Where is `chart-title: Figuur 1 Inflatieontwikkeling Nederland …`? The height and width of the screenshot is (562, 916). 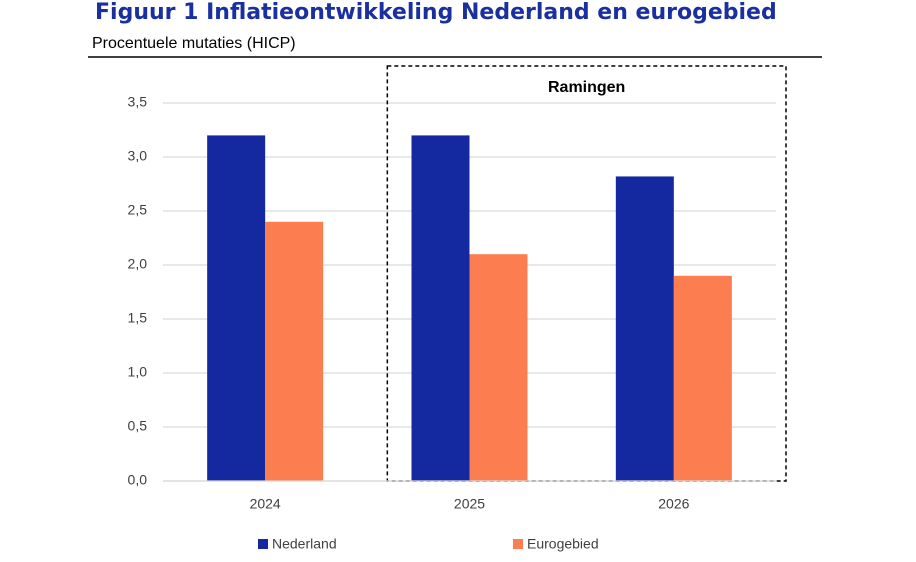
chart-title: Figuur 1 Inflatieontwikkeling Nederland … is located at coordinates (436, 12).